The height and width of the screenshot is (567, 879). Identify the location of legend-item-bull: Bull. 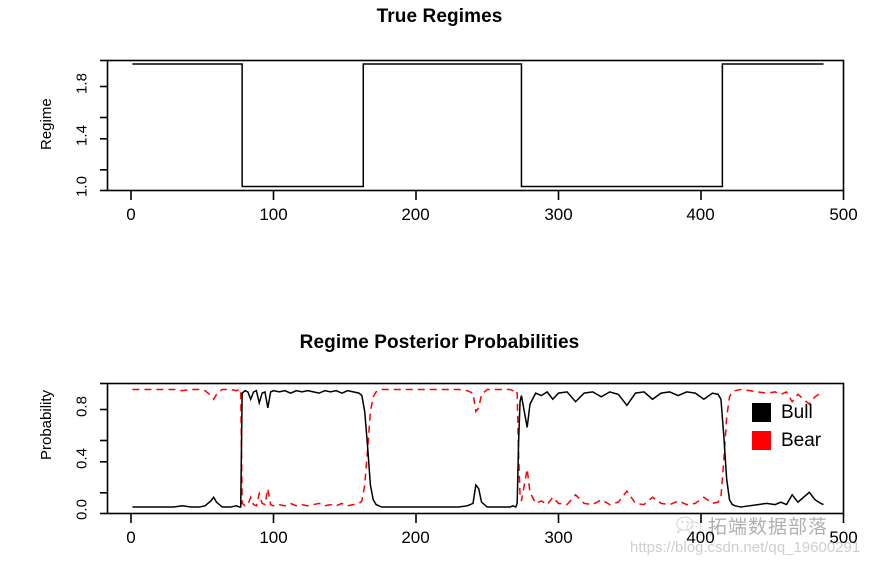
(786, 412).